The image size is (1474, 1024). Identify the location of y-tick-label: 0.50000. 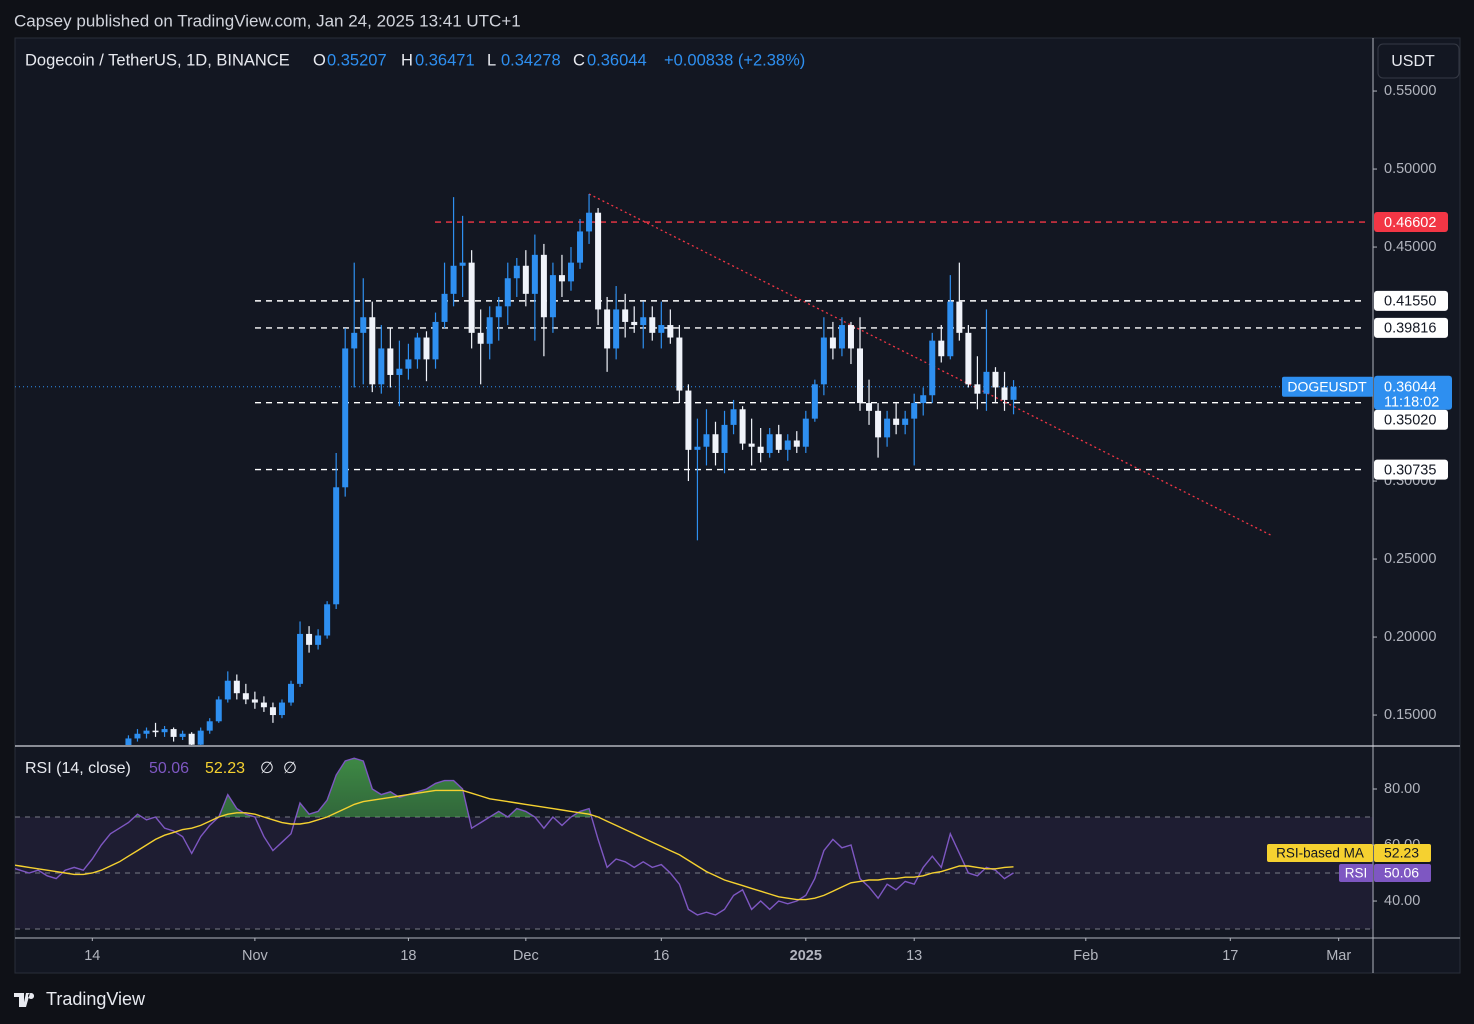
(1410, 169).